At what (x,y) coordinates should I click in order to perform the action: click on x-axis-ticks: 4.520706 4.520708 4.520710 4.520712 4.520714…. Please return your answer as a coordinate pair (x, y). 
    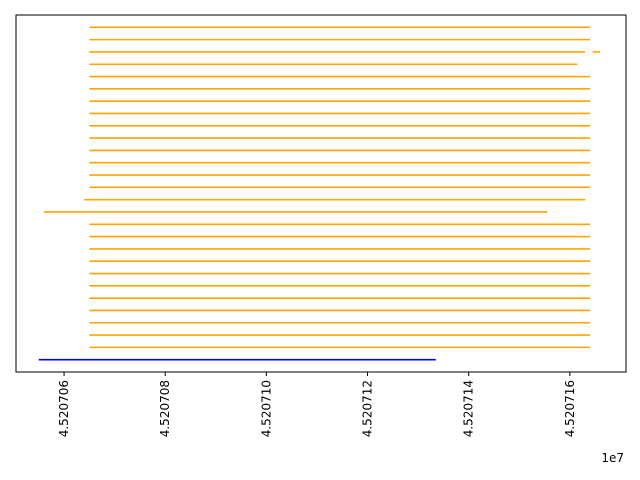
    Looking at the image, I should click on (317, 404).